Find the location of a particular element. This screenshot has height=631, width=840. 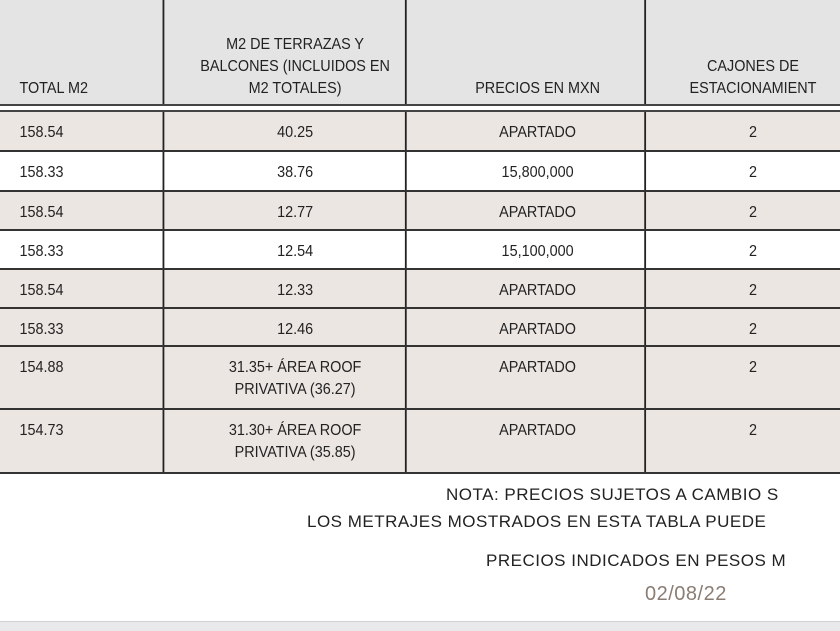

cell-precio: 15,100,000 is located at coordinates (539, 249).